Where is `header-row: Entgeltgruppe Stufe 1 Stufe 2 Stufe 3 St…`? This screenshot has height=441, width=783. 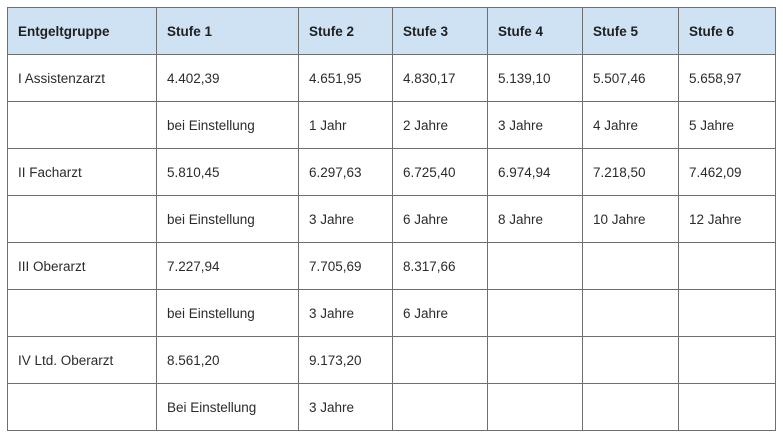
header-row: Entgeltgruppe Stufe 1 Stufe 2 Stufe 3 St… is located at coordinates (391, 31).